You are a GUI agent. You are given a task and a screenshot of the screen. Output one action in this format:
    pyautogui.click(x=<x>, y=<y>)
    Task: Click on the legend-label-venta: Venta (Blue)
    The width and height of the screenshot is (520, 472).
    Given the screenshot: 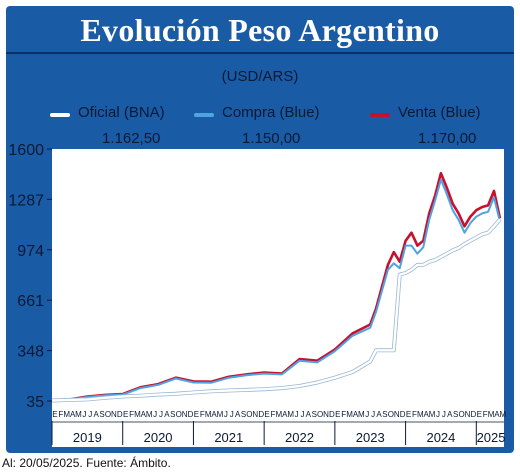 What is the action you would take?
    pyautogui.click(x=439, y=112)
    